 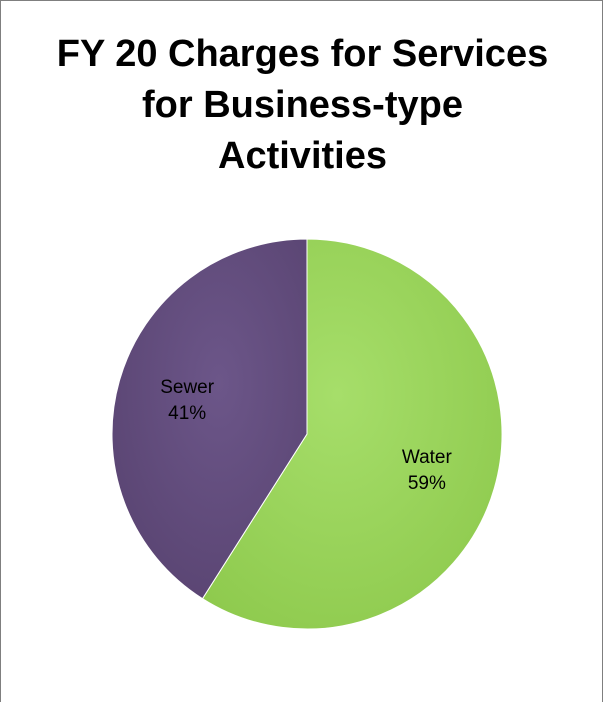 What do you see at coordinates (427, 483) in the screenshot?
I see `pie-label-water-percent: 59%` at bounding box center [427, 483].